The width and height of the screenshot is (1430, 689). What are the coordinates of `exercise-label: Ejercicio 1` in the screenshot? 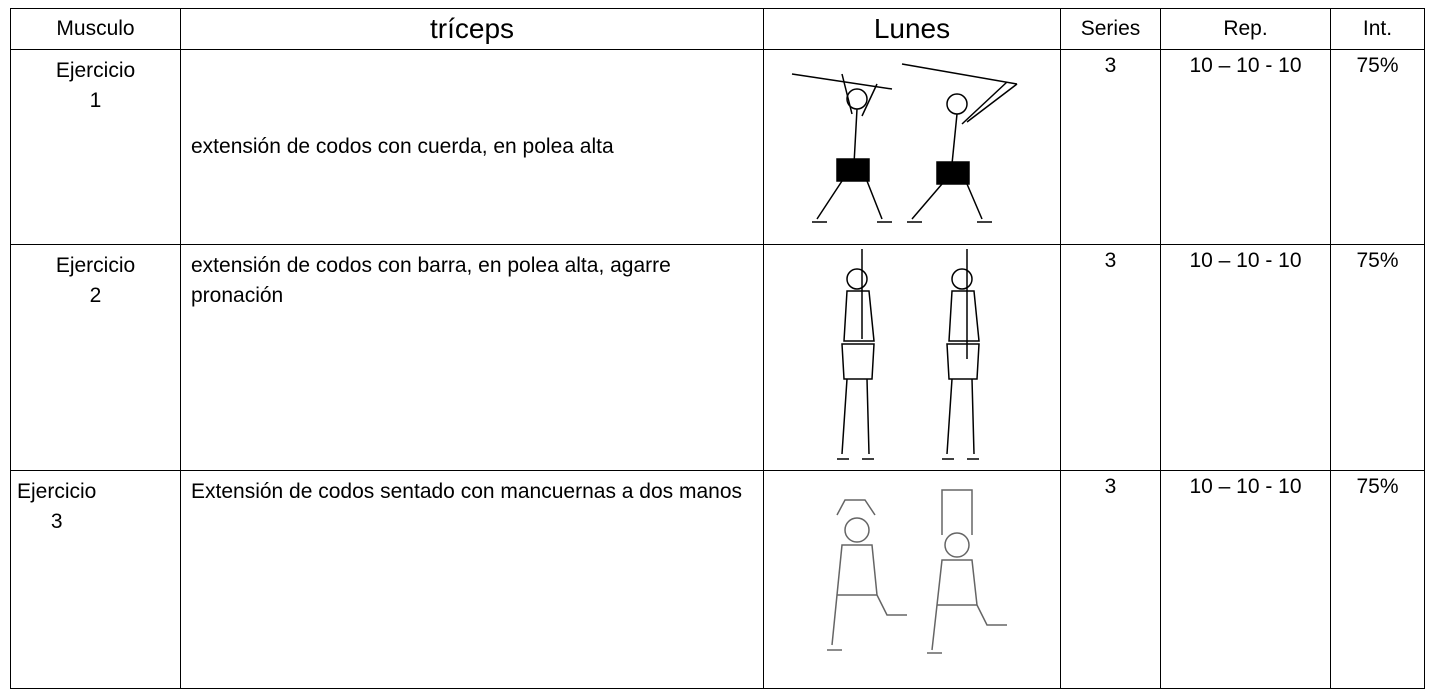 It's located at (95, 85).